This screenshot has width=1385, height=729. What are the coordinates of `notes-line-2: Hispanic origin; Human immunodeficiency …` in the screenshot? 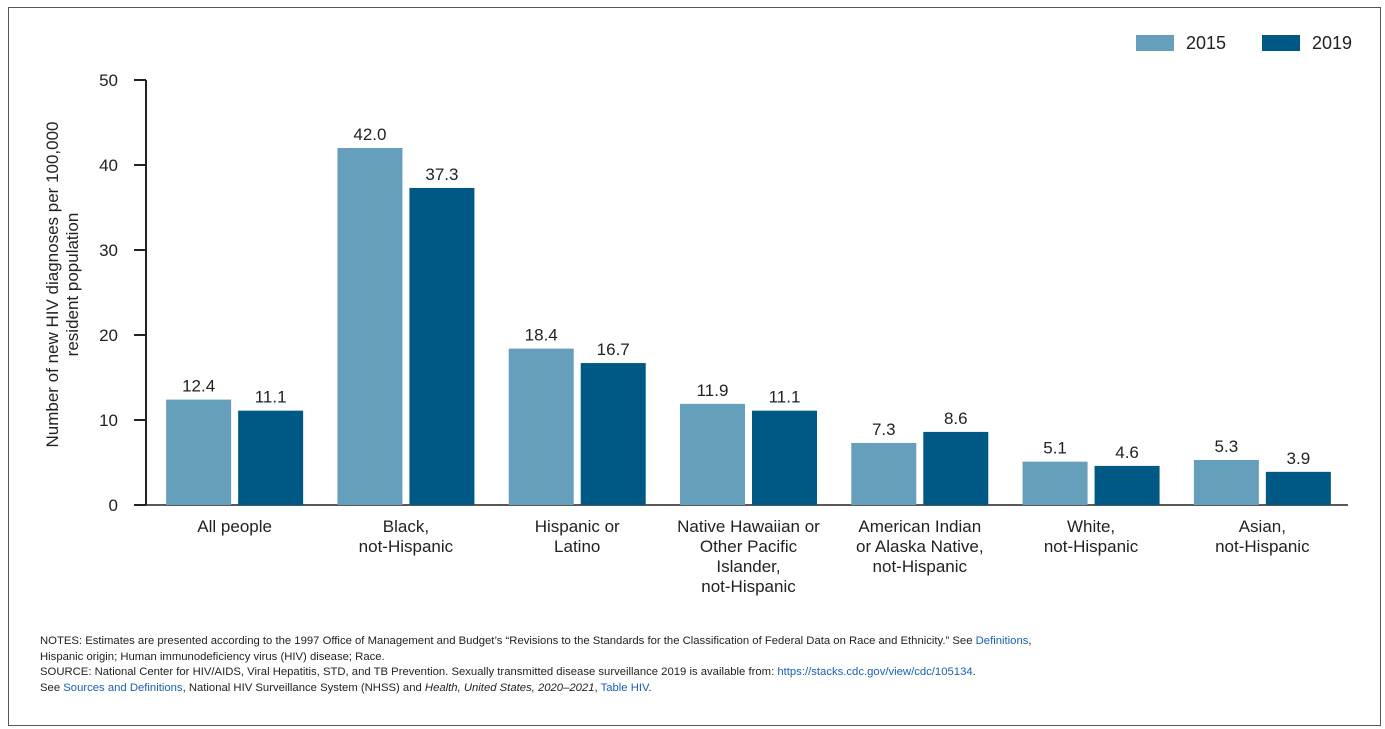 It's located at (212, 656).